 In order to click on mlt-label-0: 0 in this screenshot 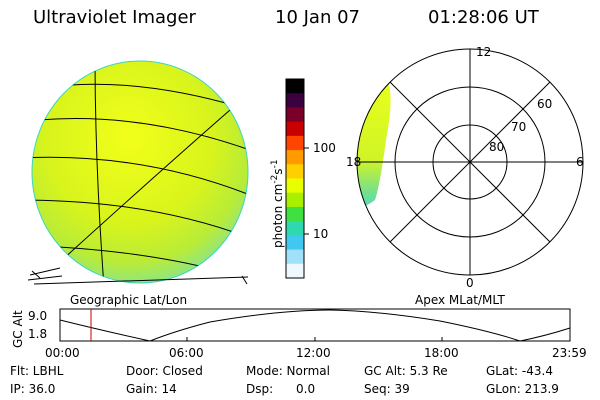, I will do `click(470, 283)`.